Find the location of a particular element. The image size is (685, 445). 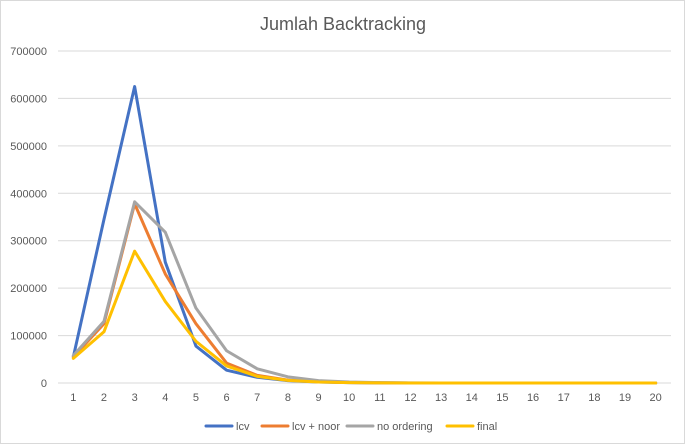

legend-label: lcv + noor is located at coordinates (316, 427).